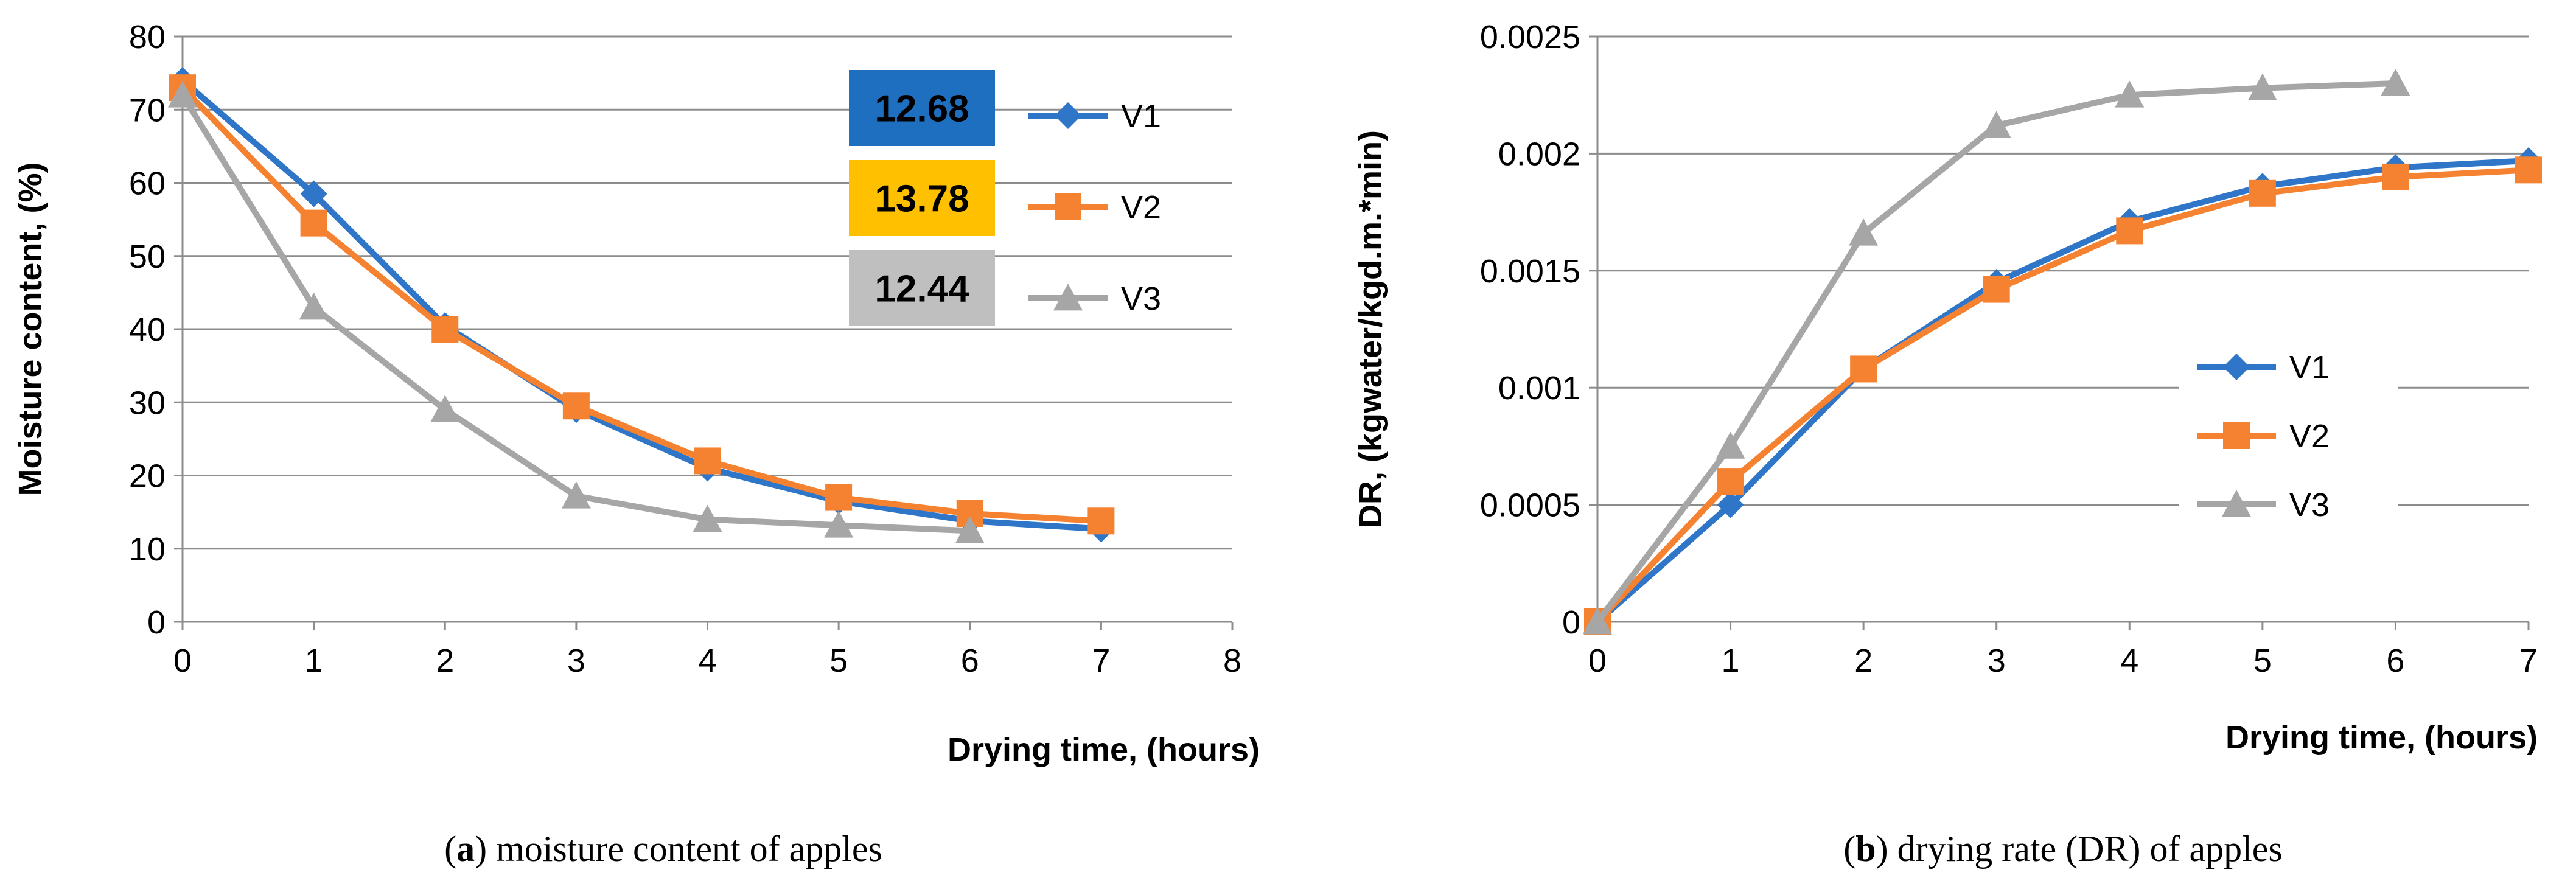 The height and width of the screenshot is (892, 2576). I want to click on chart-b-x-axis-title: Drying time, (hours), so click(2381, 737).